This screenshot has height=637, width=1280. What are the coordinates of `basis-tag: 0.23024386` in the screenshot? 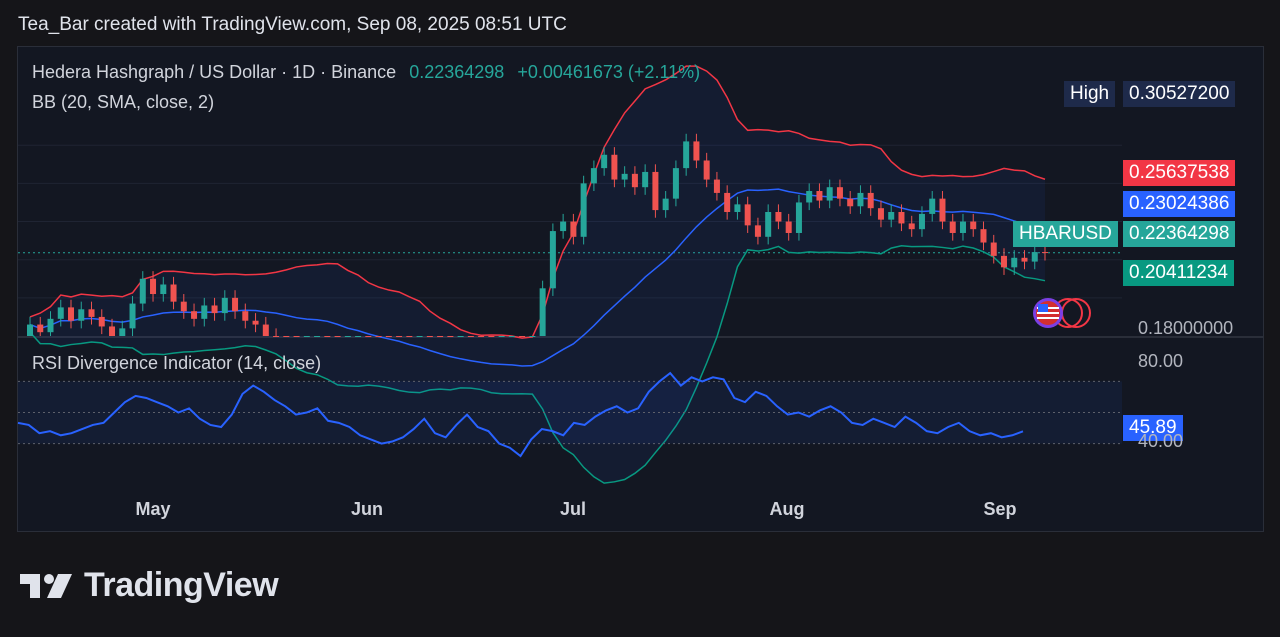 It's located at (1179, 204).